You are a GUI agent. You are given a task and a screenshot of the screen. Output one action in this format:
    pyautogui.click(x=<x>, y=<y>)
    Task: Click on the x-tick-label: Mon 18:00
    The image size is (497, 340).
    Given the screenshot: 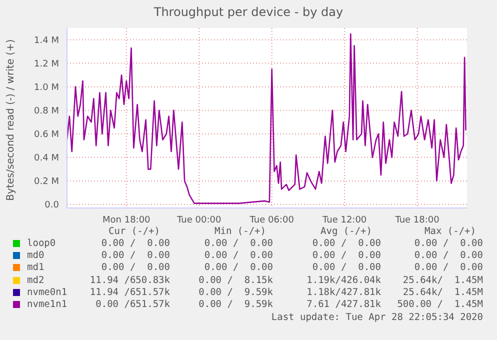 What is the action you would take?
    pyautogui.click(x=126, y=220)
    